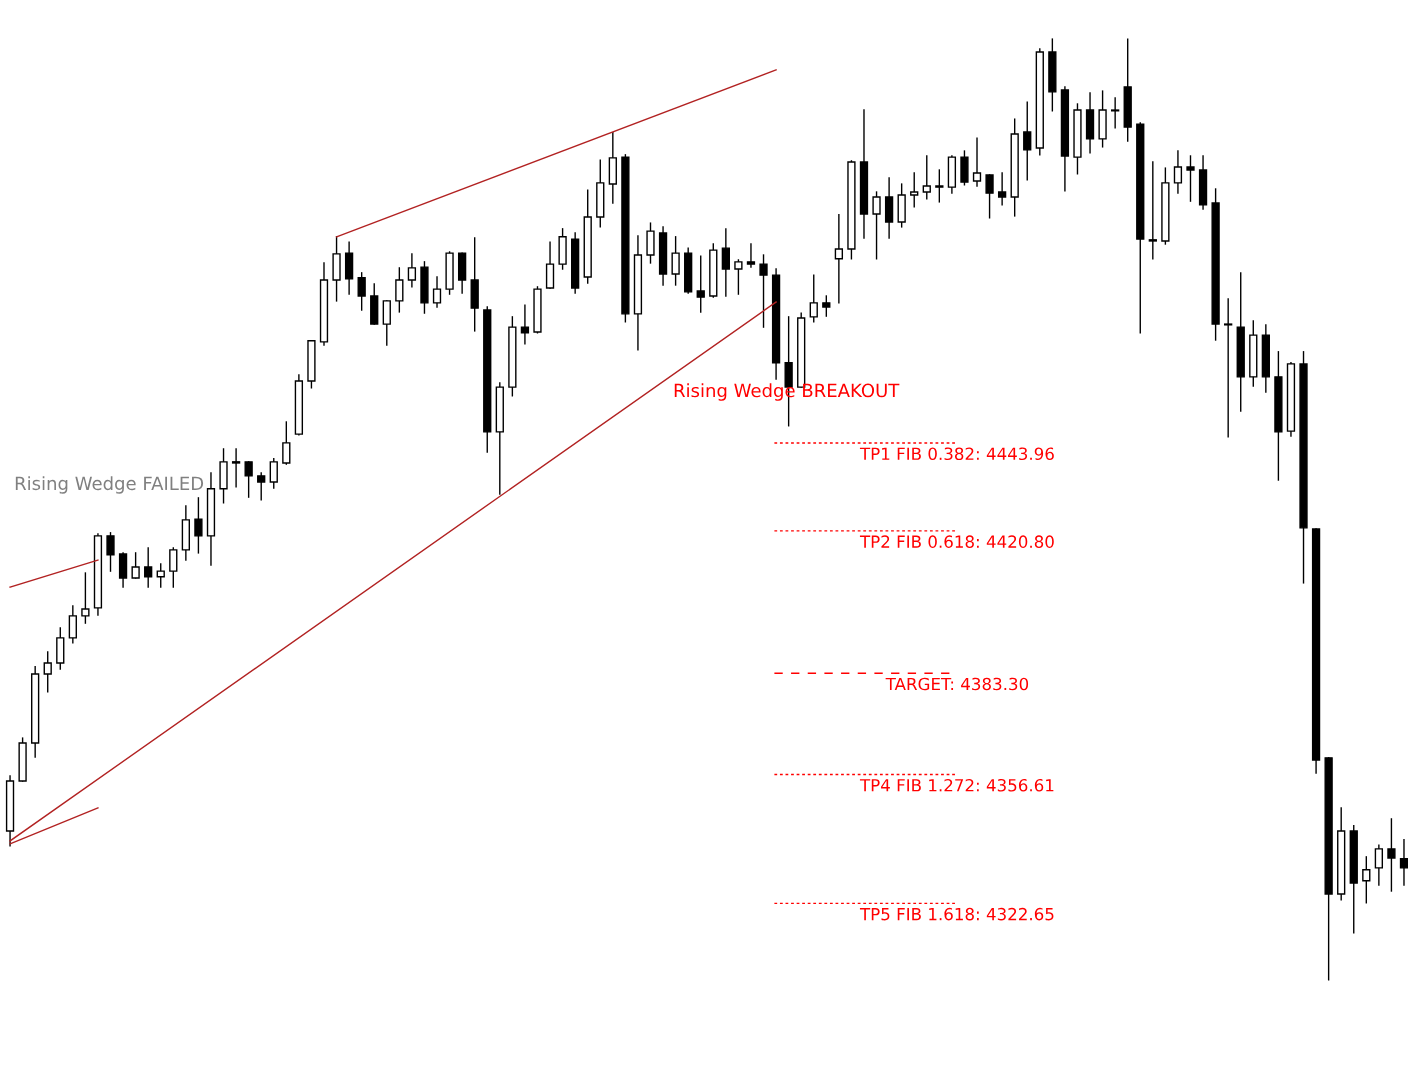  I want to click on annotation: Rising Wedge FAILED, so click(109, 485).